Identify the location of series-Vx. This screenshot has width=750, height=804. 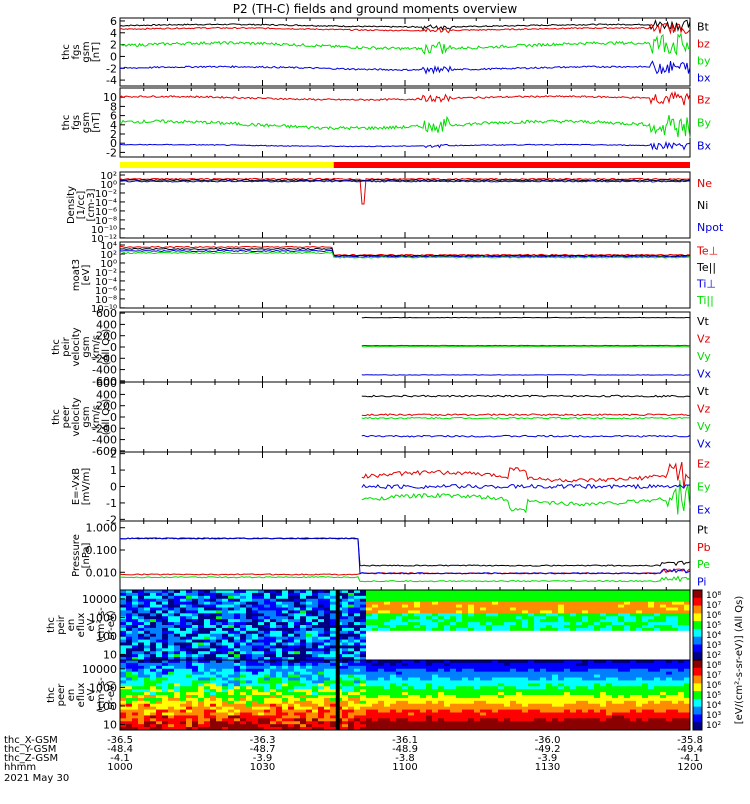
(526, 436).